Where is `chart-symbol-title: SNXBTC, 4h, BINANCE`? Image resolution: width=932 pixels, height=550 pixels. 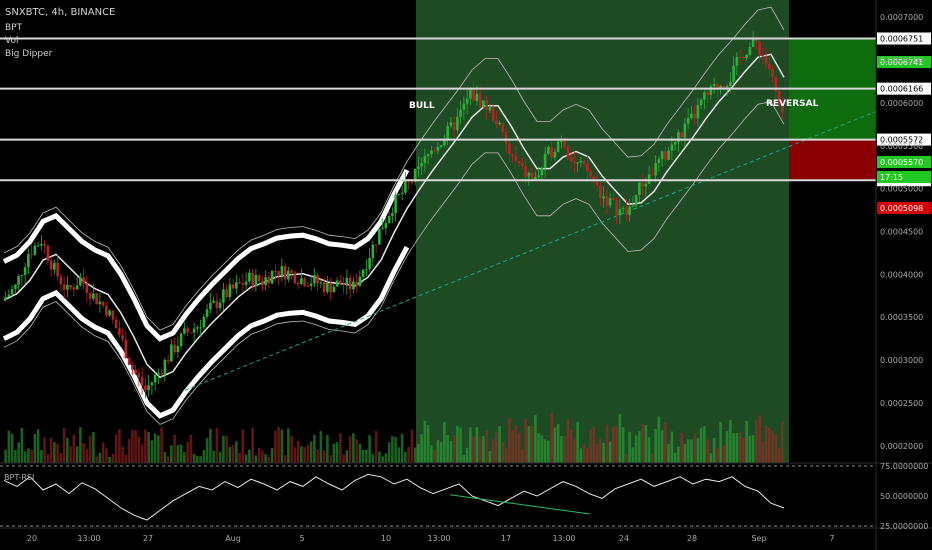 chart-symbol-title: SNXBTC, 4h, BINANCE is located at coordinates (60, 12).